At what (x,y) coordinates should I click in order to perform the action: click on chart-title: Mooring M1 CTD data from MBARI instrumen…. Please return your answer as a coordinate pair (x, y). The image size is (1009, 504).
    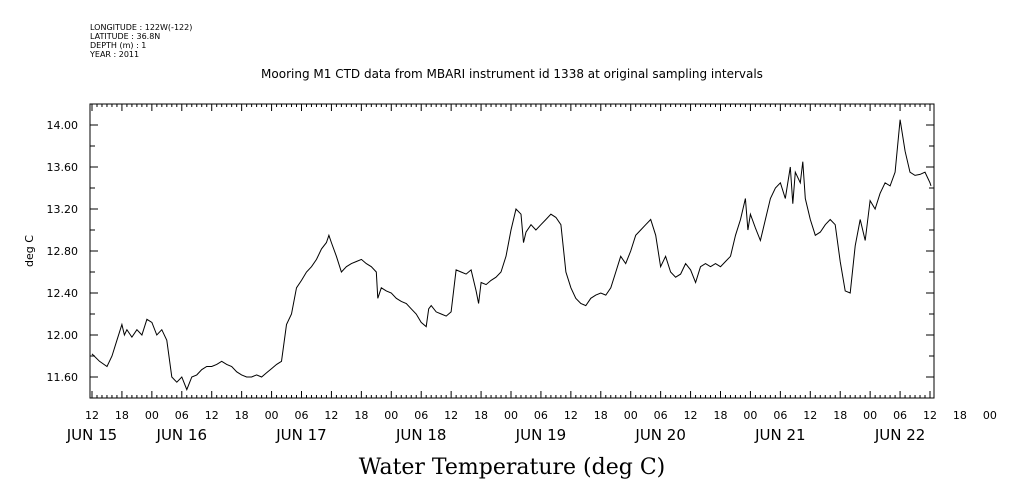
    Looking at the image, I should click on (512, 74).